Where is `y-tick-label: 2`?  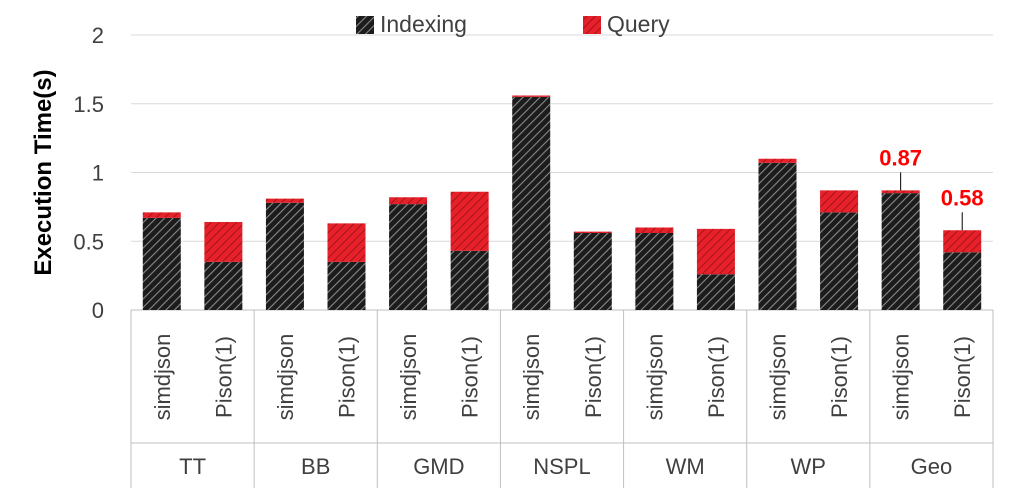
y-tick-label: 2 is located at coordinates (98, 35).